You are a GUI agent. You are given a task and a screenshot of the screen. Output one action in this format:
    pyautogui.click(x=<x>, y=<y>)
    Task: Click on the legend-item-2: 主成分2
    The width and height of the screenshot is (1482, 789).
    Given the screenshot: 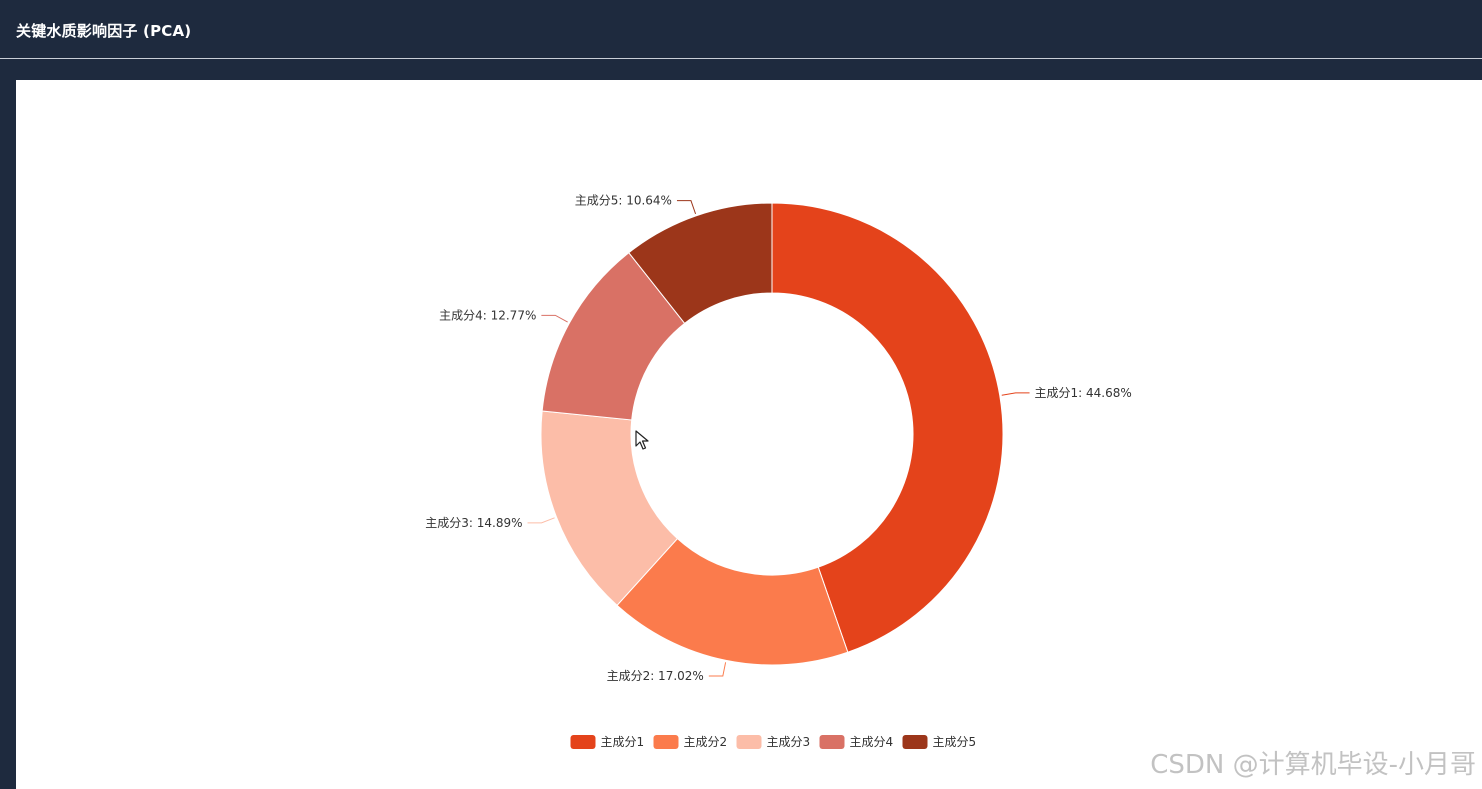 What is the action you would take?
    pyautogui.click(x=690, y=742)
    